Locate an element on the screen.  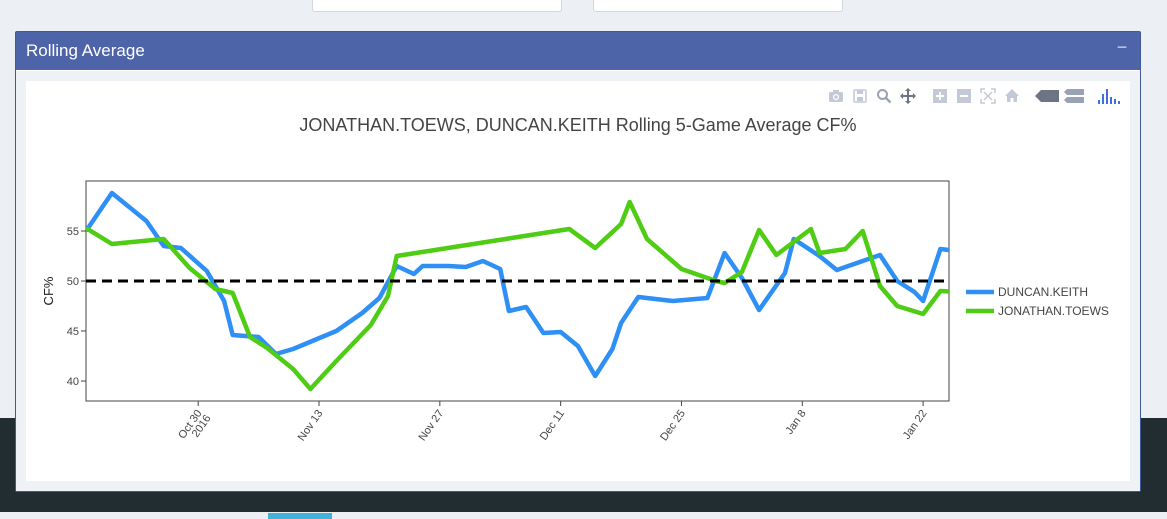
home-icon is located at coordinates (1012, 96).